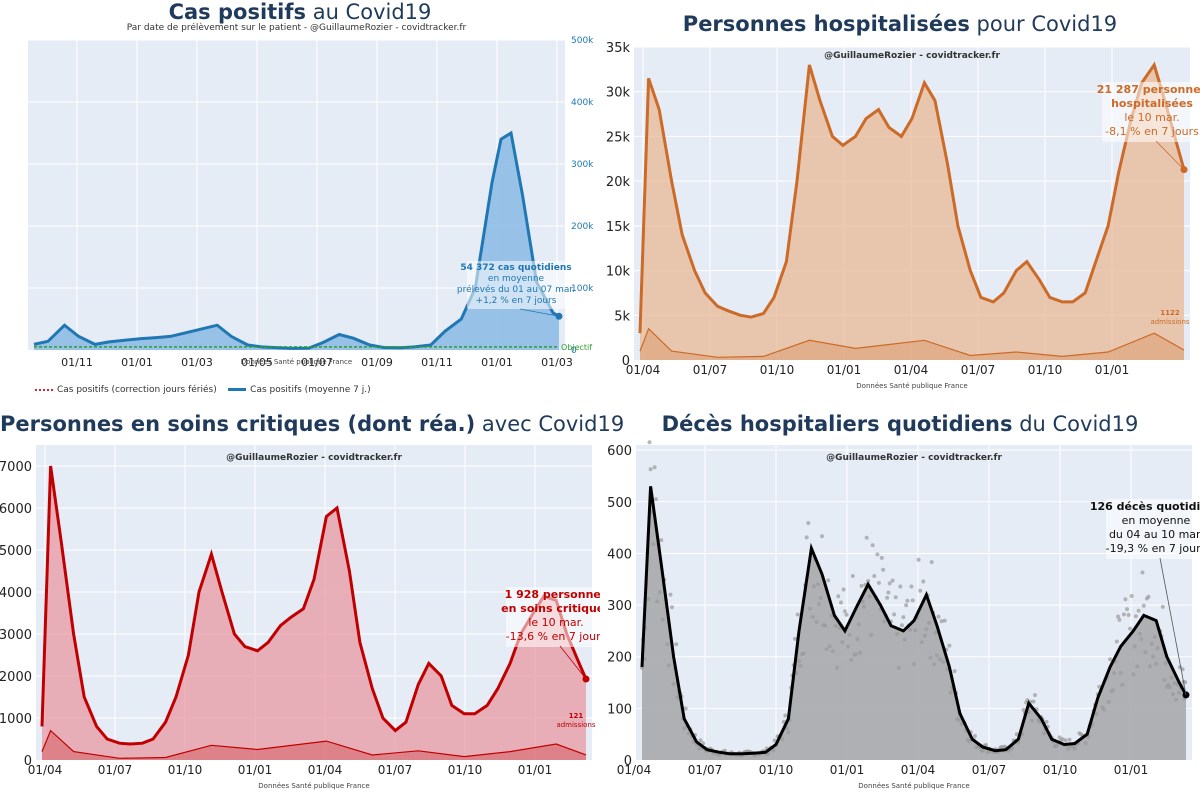  What do you see at coordinates (619, 451) in the screenshot?
I see `y-tick-label: 600` at bounding box center [619, 451].